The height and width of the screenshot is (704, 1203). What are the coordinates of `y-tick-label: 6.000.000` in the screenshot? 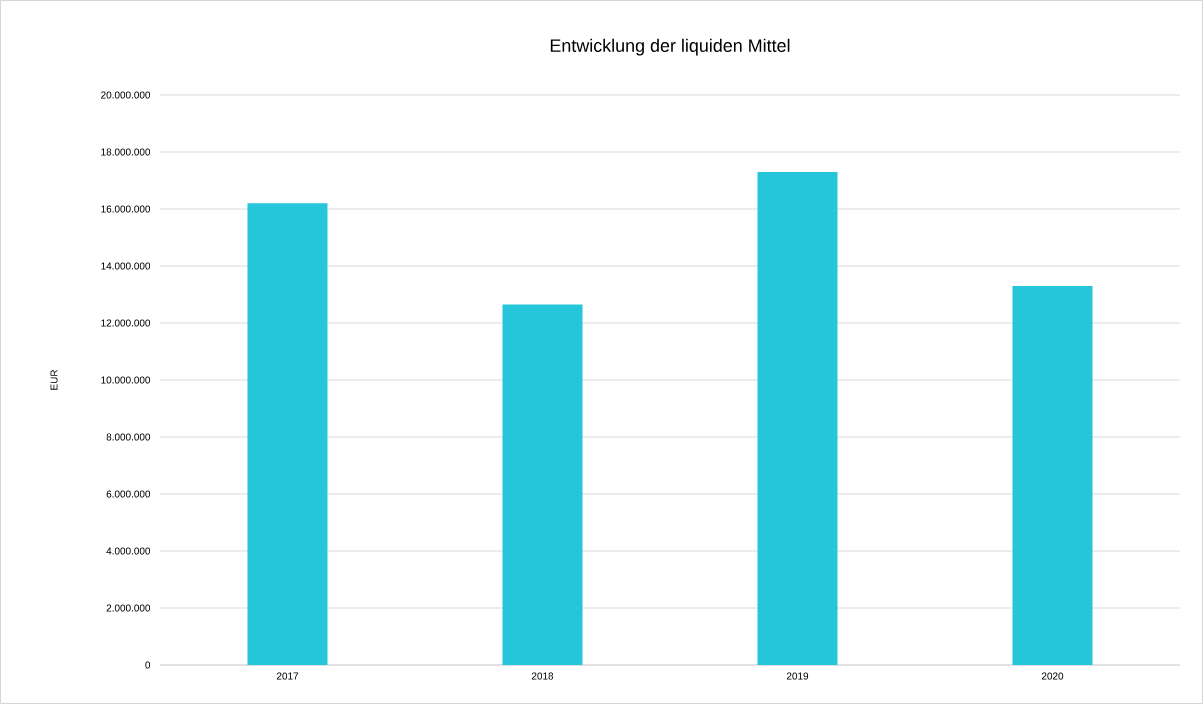 It's located at (128, 494).